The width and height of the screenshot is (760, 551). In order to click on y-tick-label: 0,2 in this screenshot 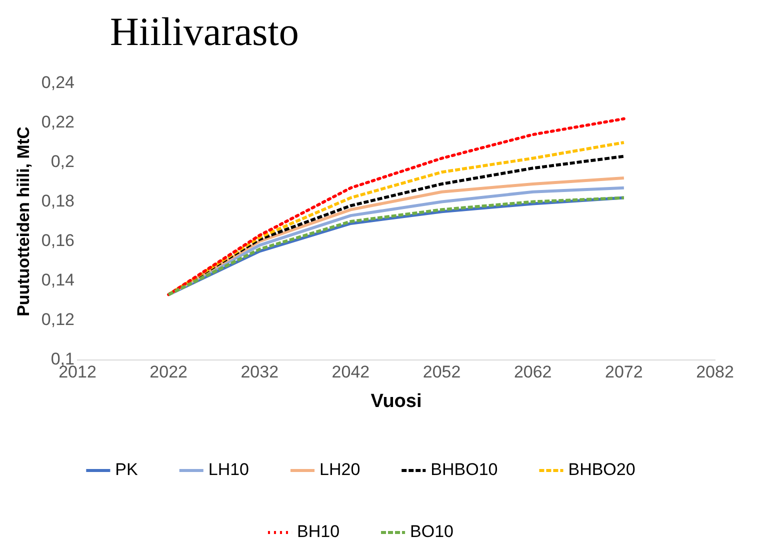, I will do `click(62, 161)`.